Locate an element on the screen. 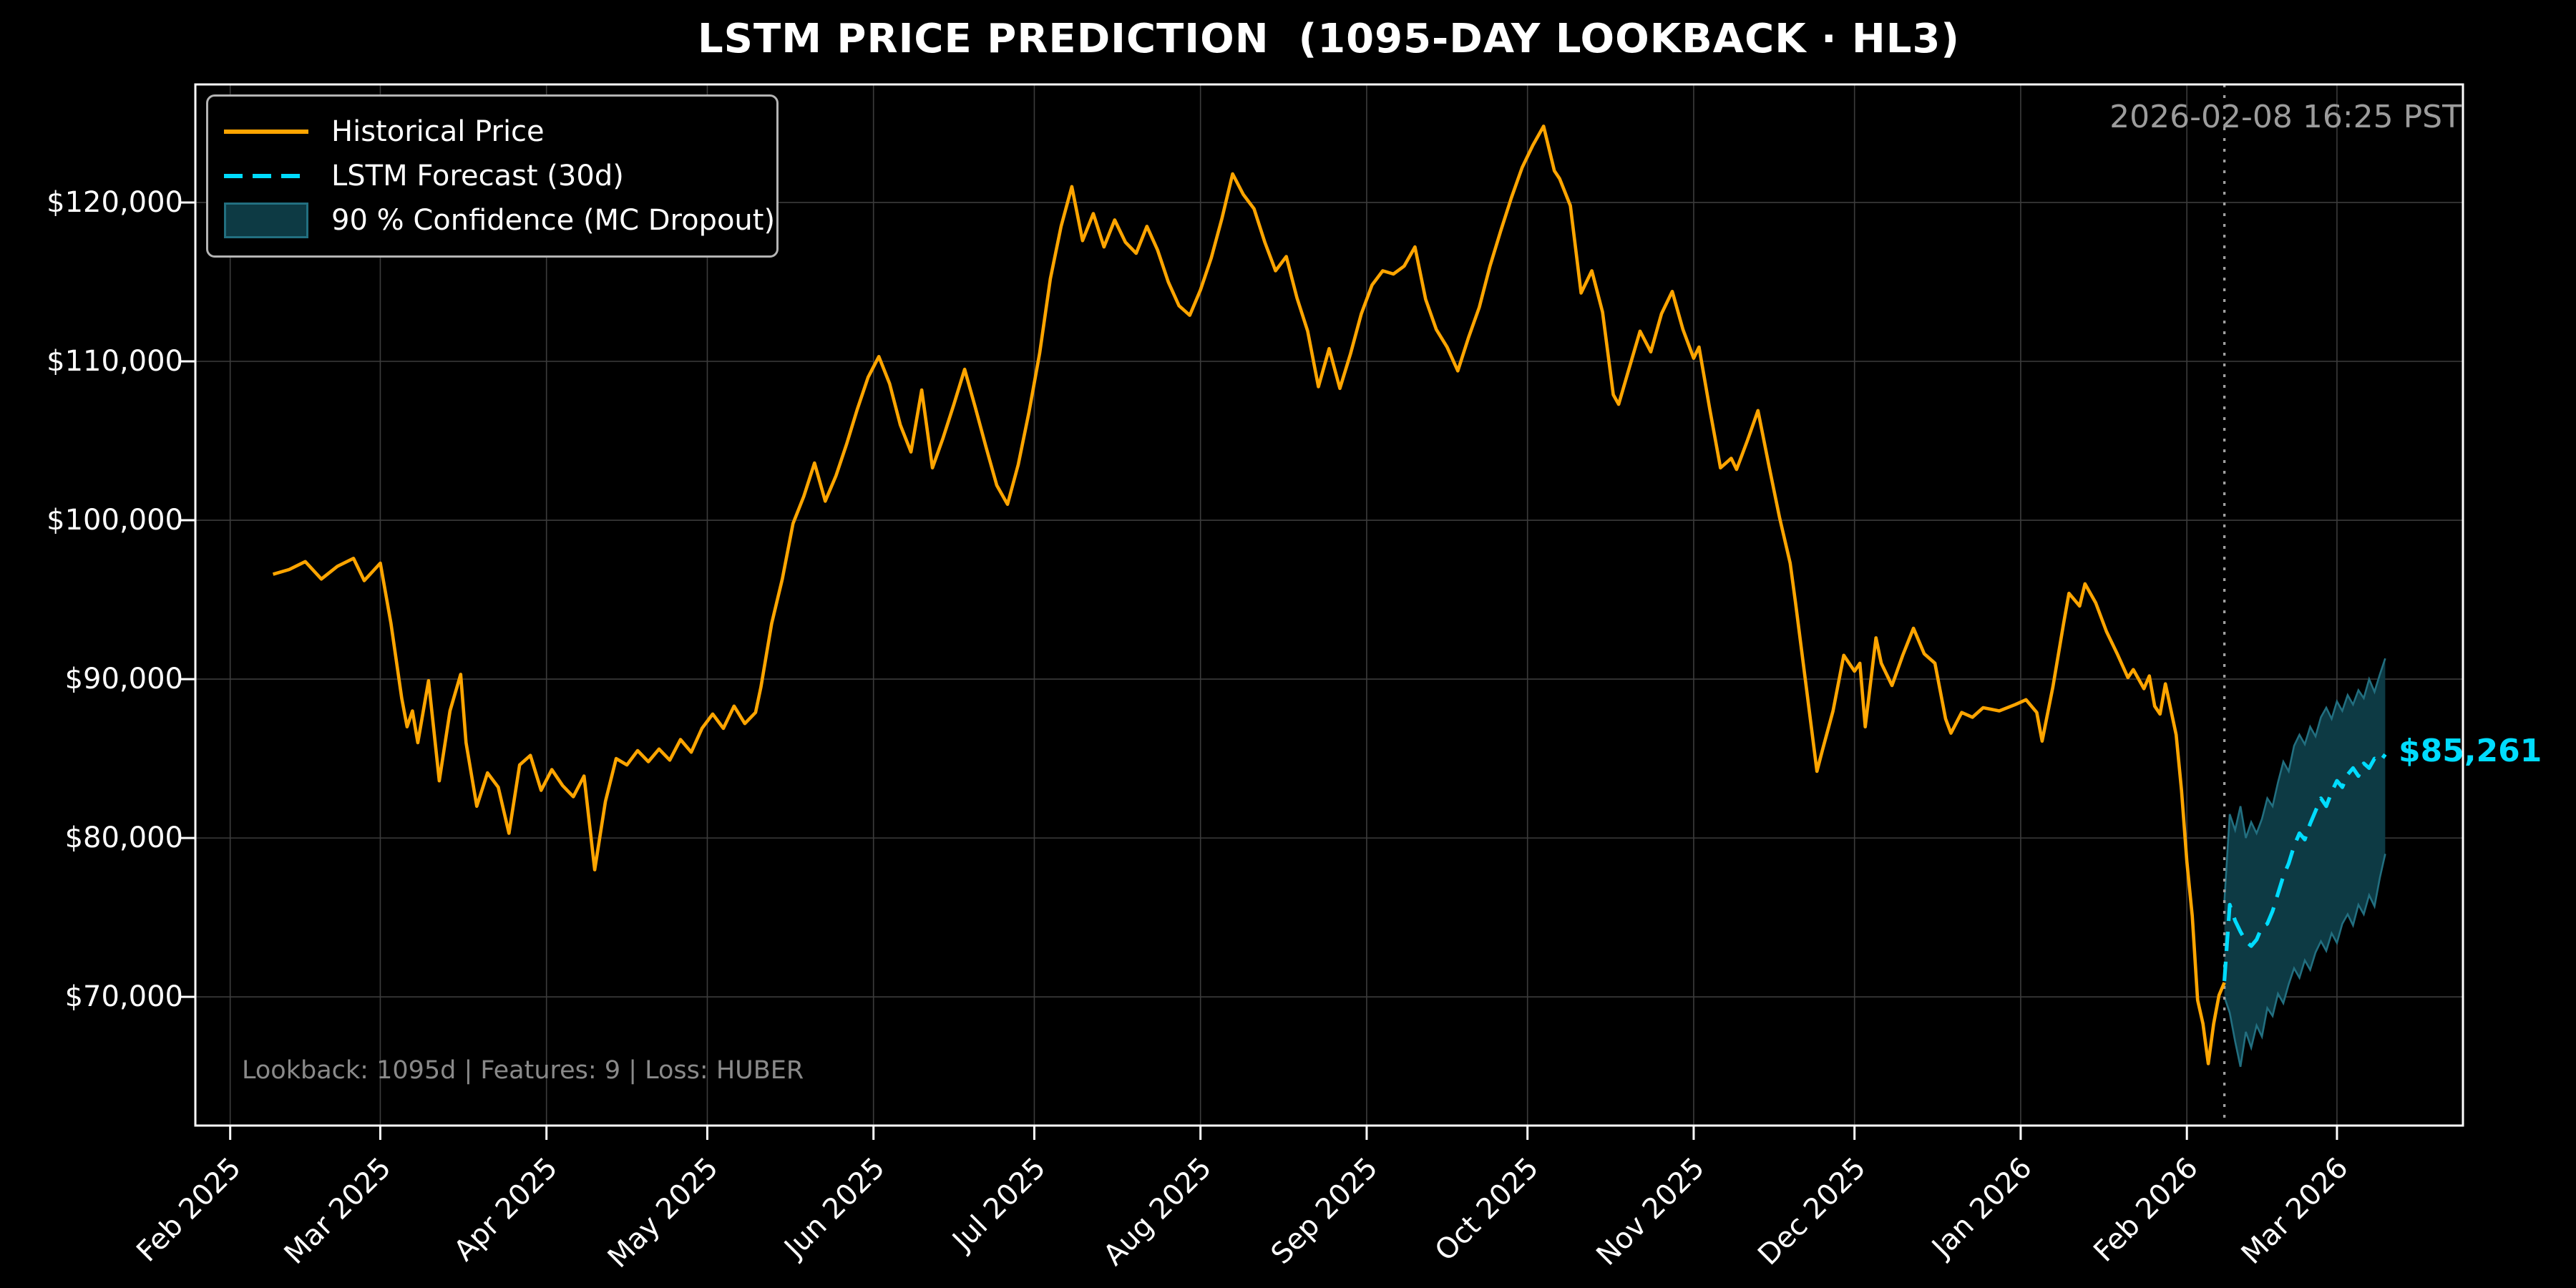 The image size is (2576, 1288). legend-item-label: LSTM Forecast (30d) is located at coordinates (478, 176).